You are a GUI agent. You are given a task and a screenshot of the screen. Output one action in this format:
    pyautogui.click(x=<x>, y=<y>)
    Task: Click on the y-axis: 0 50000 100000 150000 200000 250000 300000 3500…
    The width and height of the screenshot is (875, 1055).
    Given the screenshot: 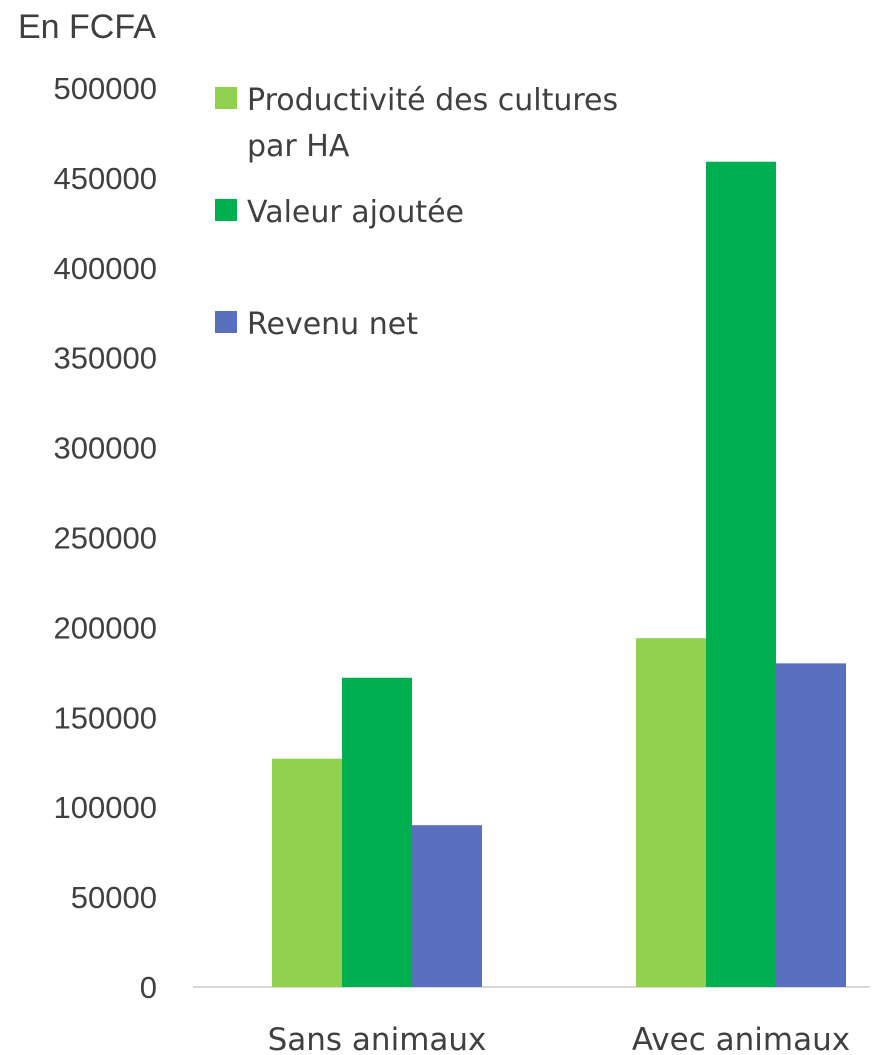 What is the action you would take?
    pyautogui.click(x=105, y=538)
    